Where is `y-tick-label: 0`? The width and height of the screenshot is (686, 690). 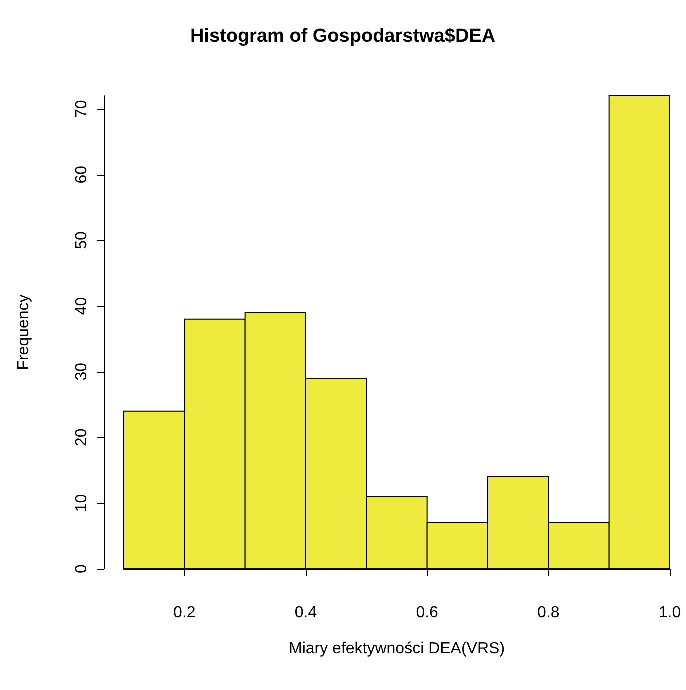
y-tick-label: 0 is located at coordinates (82, 569).